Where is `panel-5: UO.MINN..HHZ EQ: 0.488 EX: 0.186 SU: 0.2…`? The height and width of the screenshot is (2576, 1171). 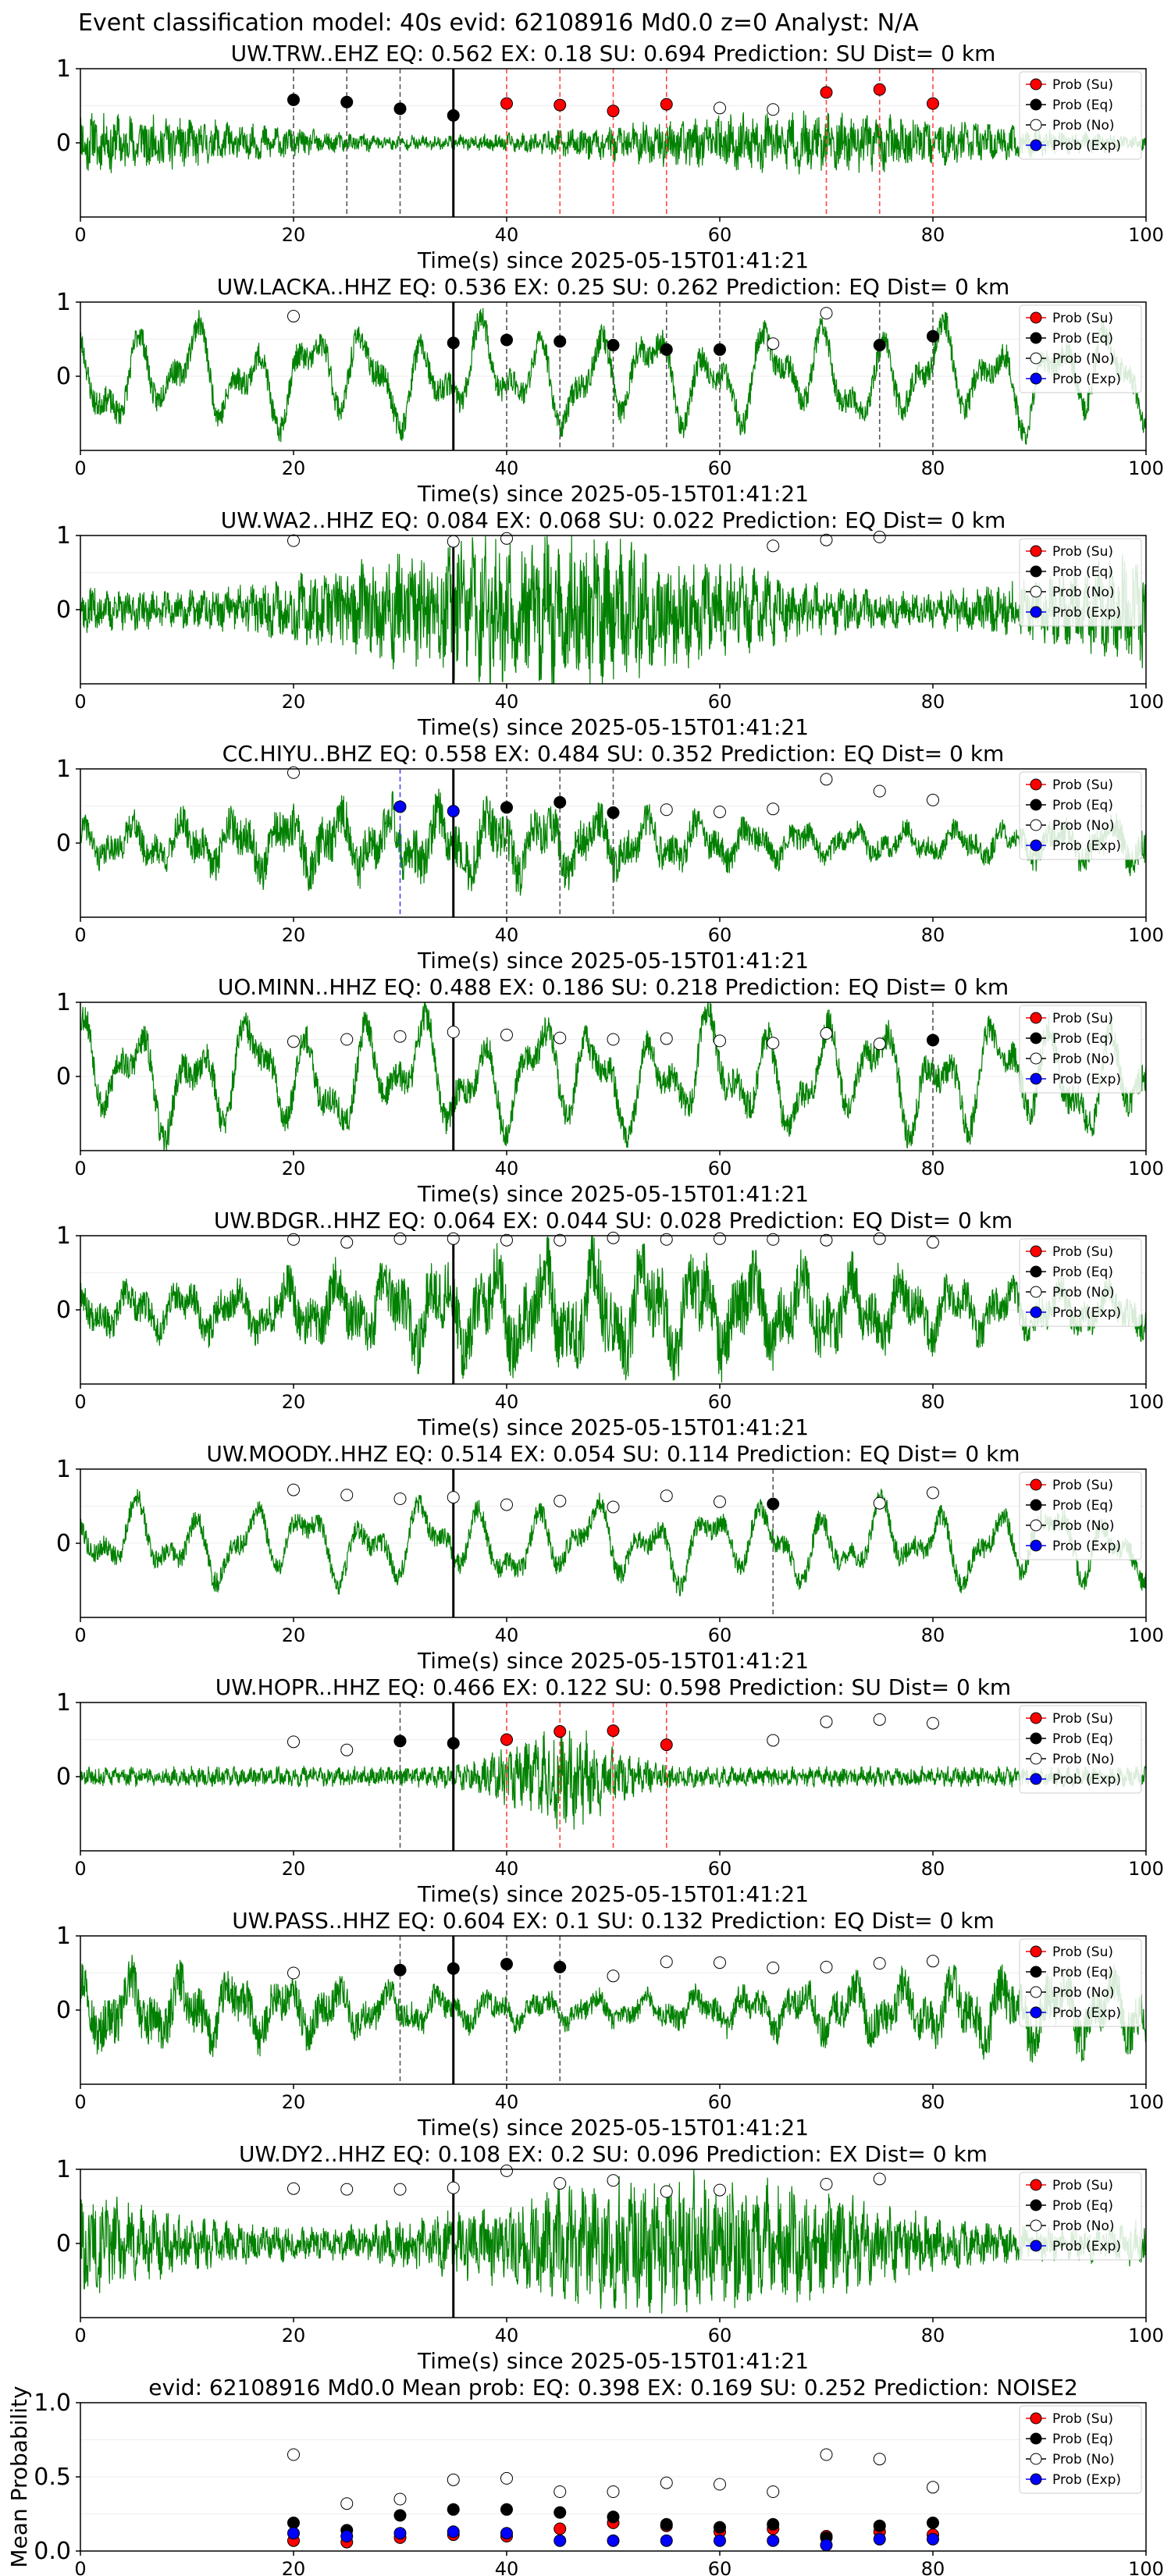 panel-5: UO.MINN..HHZ EQ: 0.488 EX: 0.186 SU: 0.2… is located at coordinates (610, 1090).